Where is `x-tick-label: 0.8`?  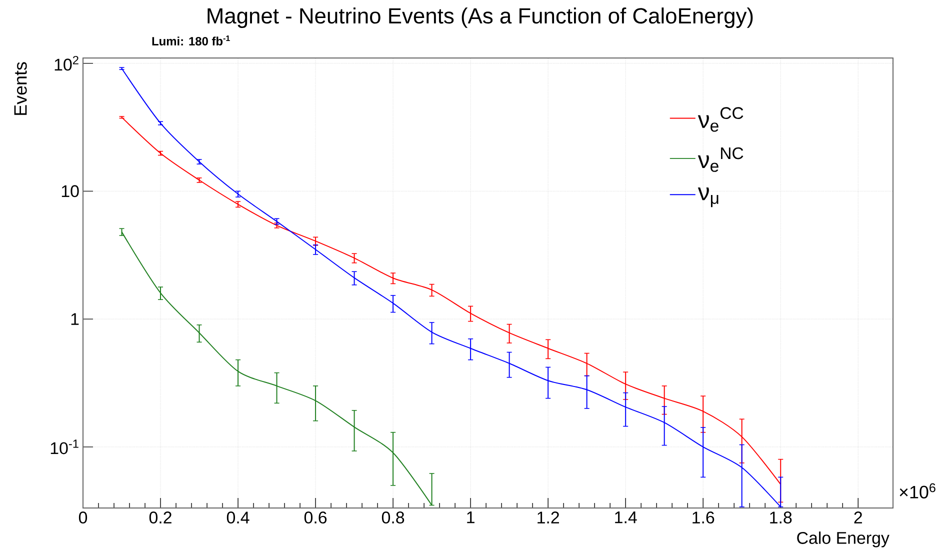 x-tick-label: 0.8 is located at coordinates (393, 518).